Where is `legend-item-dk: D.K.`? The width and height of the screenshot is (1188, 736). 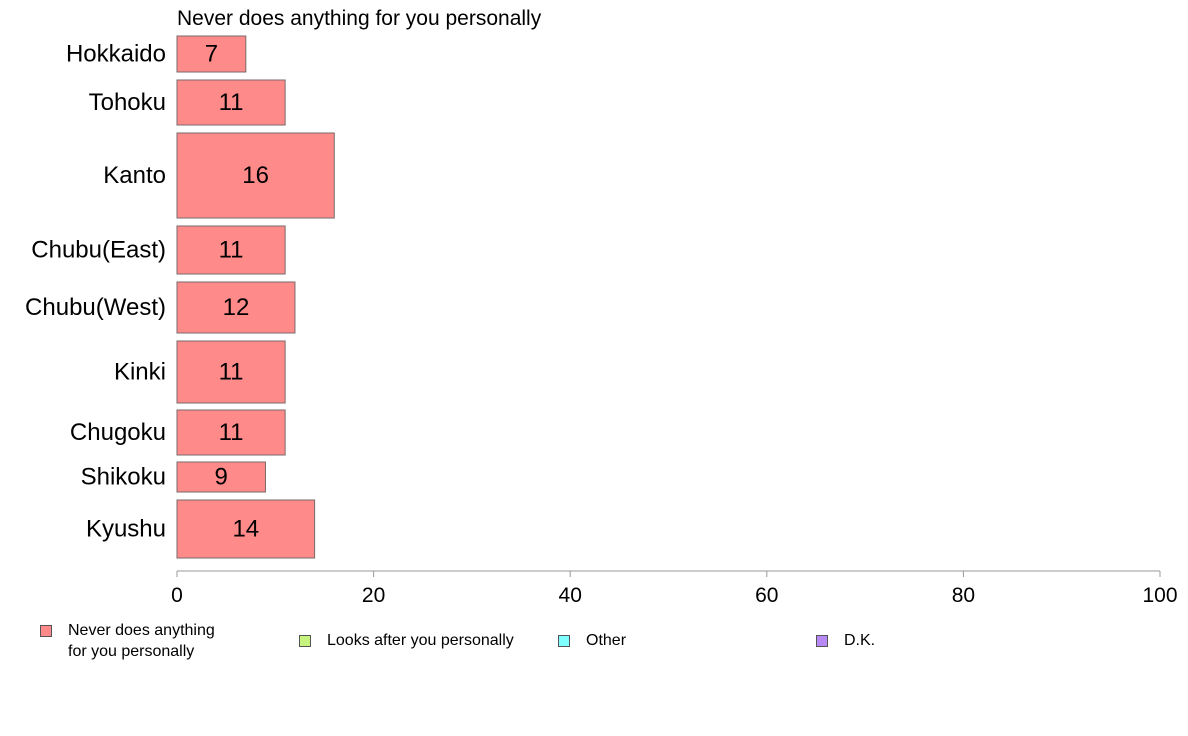
legend-item-dk: D.K. is located at coordinates (845, 640).